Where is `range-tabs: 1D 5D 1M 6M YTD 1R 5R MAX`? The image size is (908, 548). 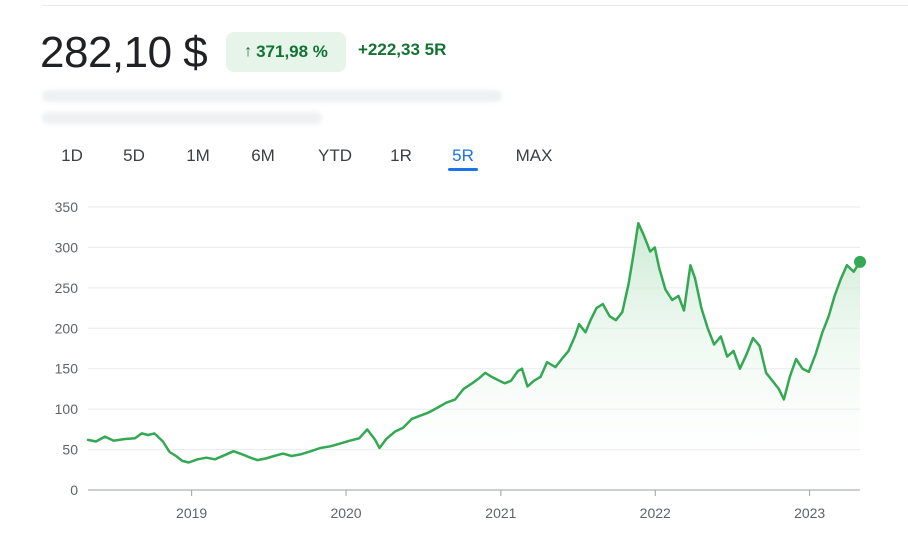
range-tabs: 1D 5D 1M 6M YTD 1R 5R MAX is located at coordinates (454, 160).